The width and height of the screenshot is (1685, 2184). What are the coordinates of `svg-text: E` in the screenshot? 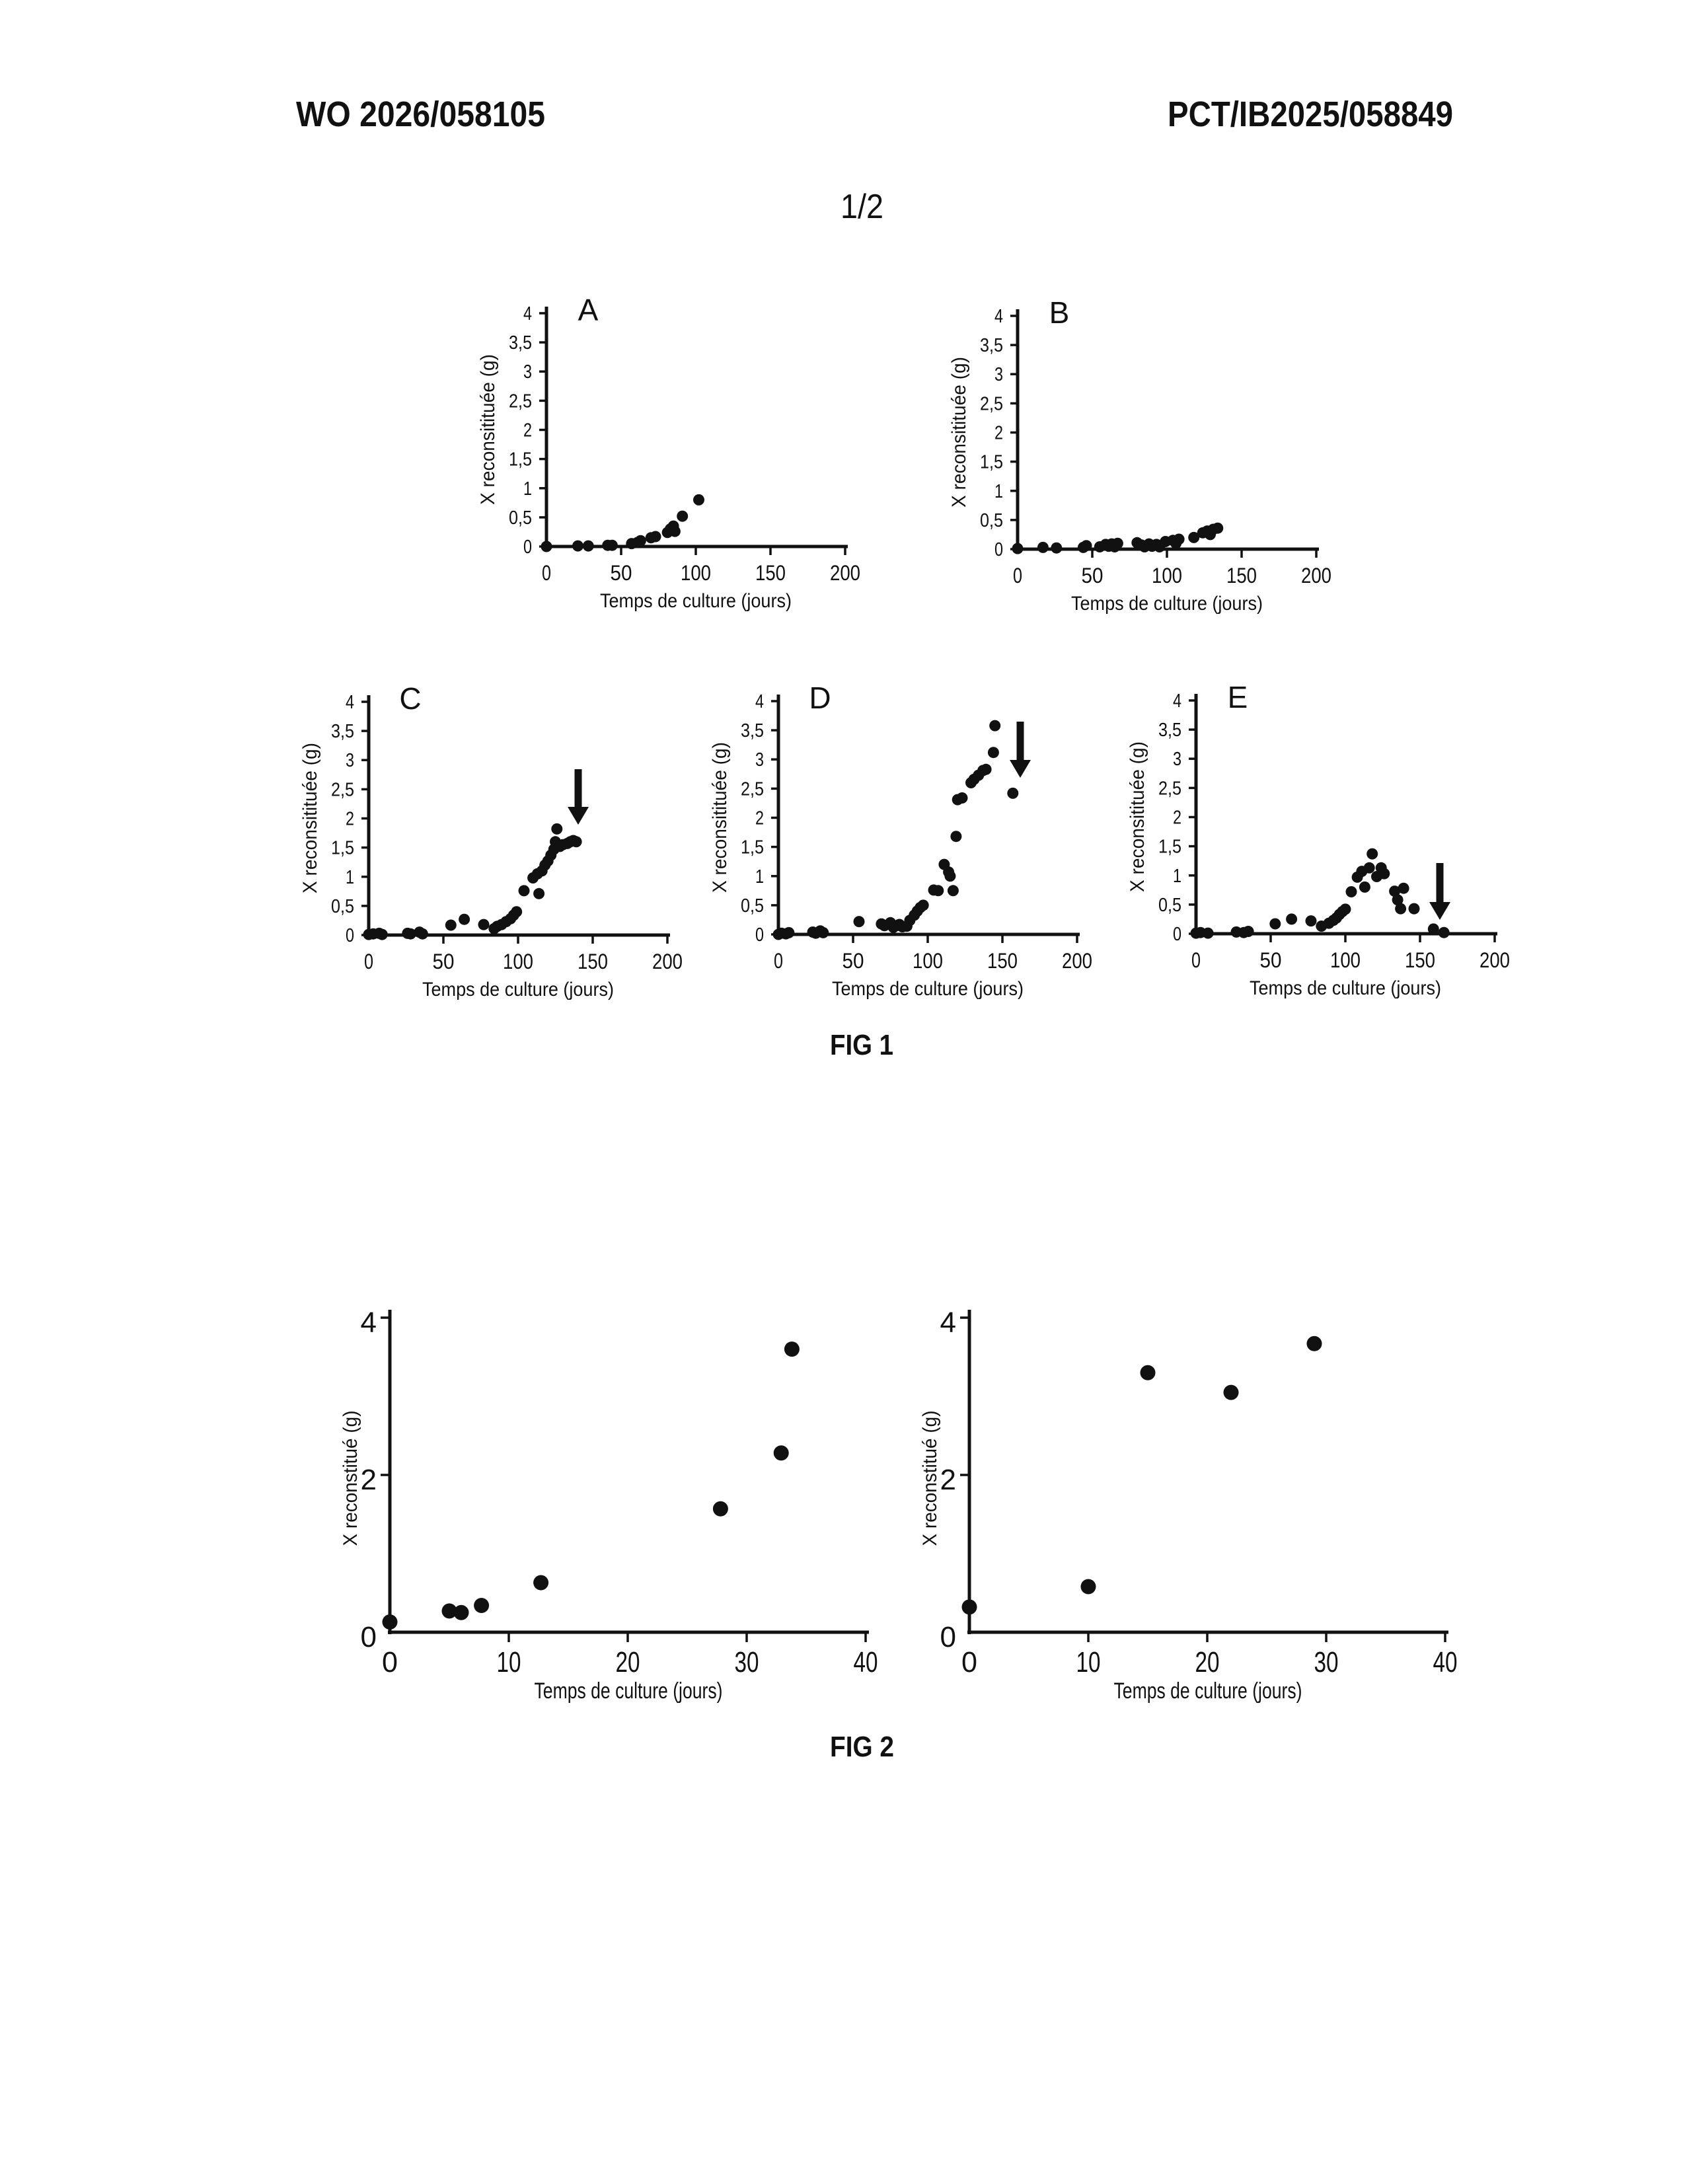 It's located at (1238, 697).